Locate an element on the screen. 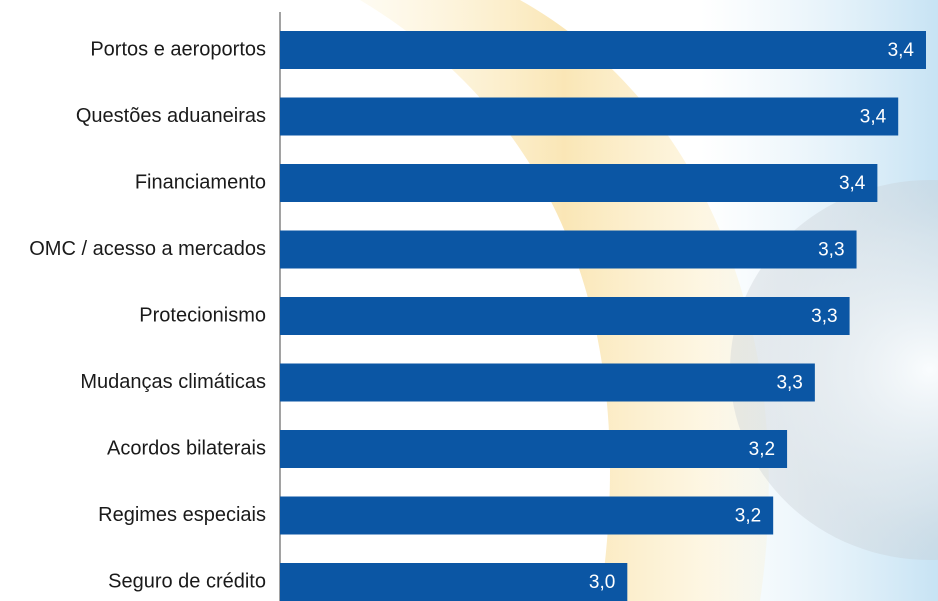 This screenshot has height=601, width=938. category-label: Questões aduaneiras is located at coordinates (171, 116).